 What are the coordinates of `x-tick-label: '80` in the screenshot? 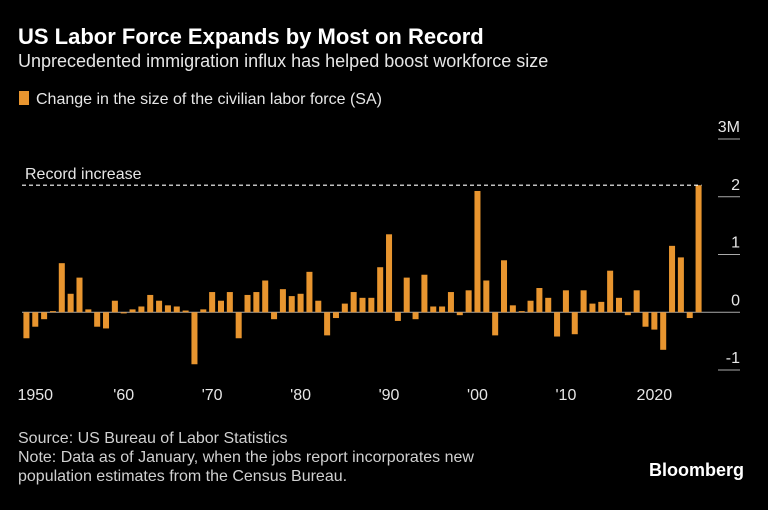 It's located at (300, 395).